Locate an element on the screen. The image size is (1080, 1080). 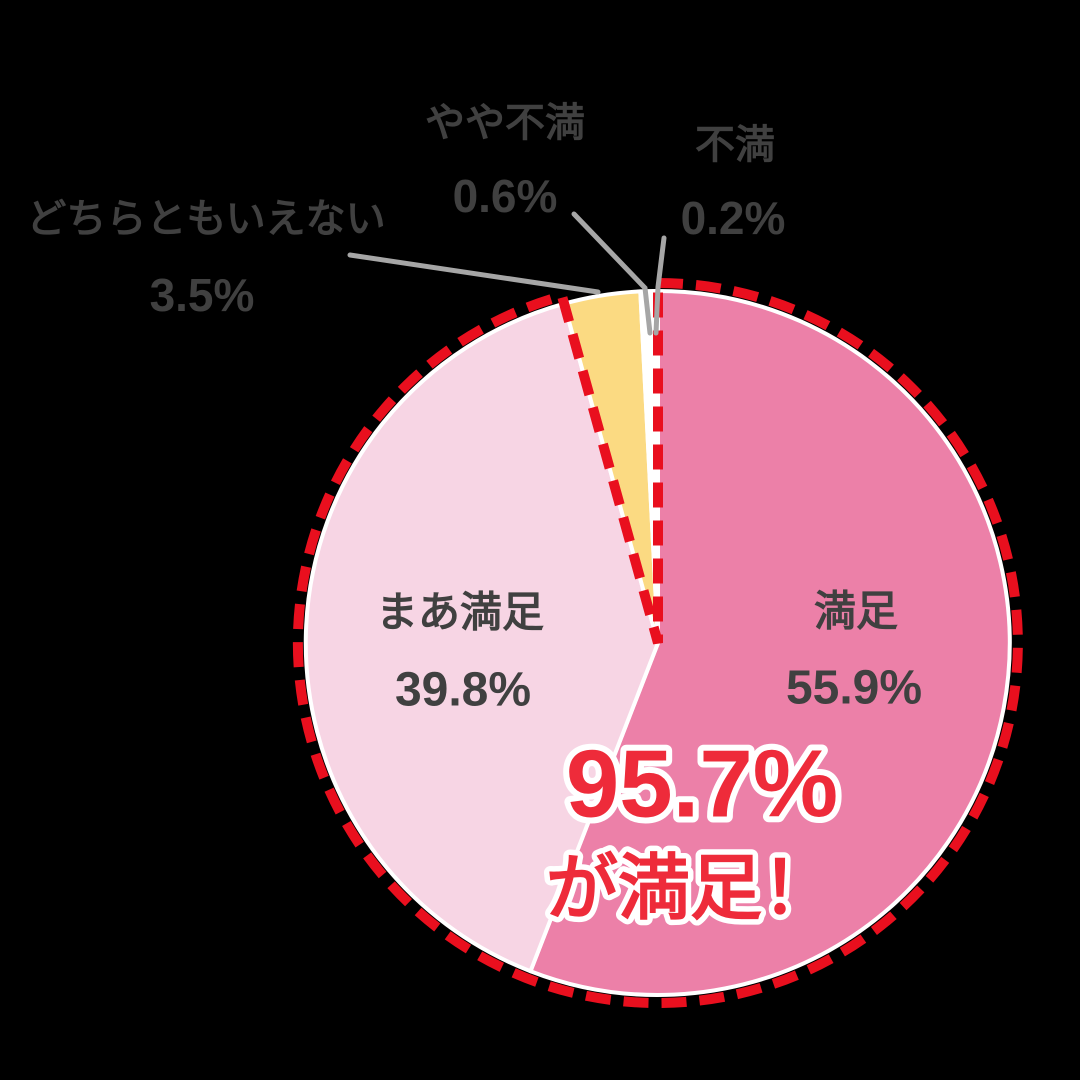
highlight-annotation: 95.7% が満足！ is located at coordinates (692, 830).